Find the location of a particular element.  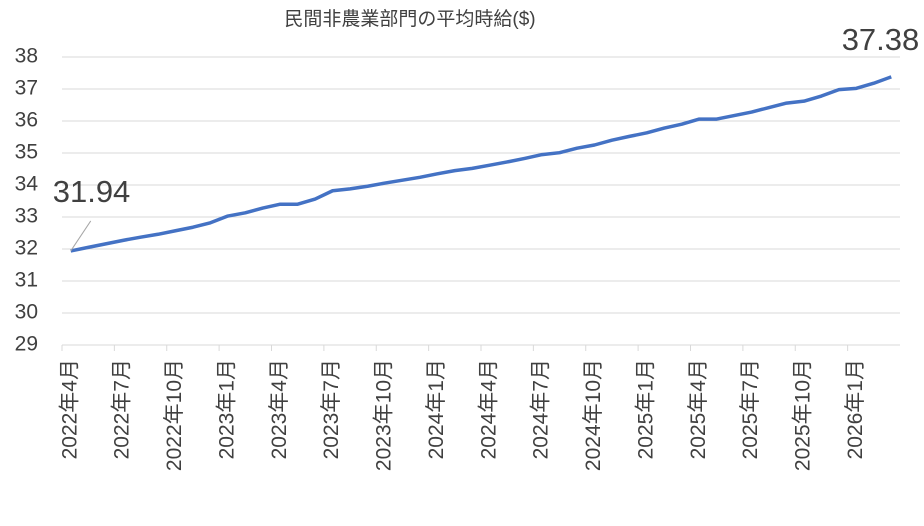

x-tick-label: 2023年10月 is located at coordinates (384, 415).